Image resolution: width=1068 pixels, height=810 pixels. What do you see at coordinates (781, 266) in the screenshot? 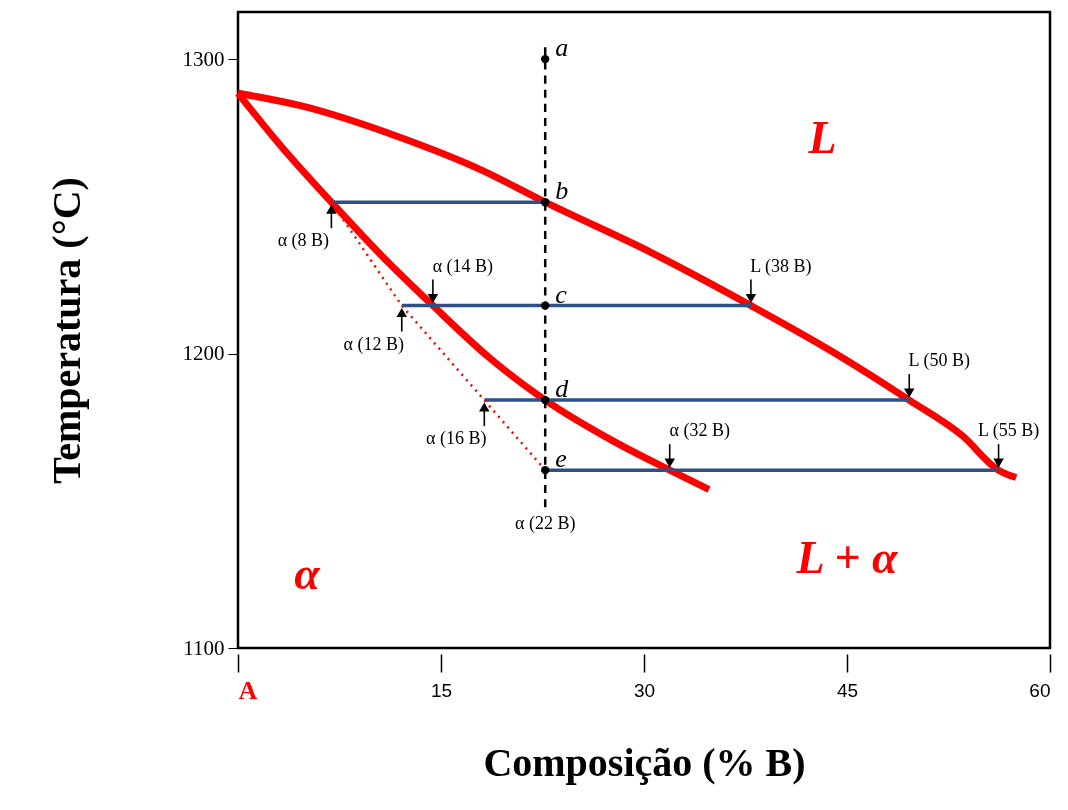
I see `annotation: L (38 B)` at bounding box center [781, 266].